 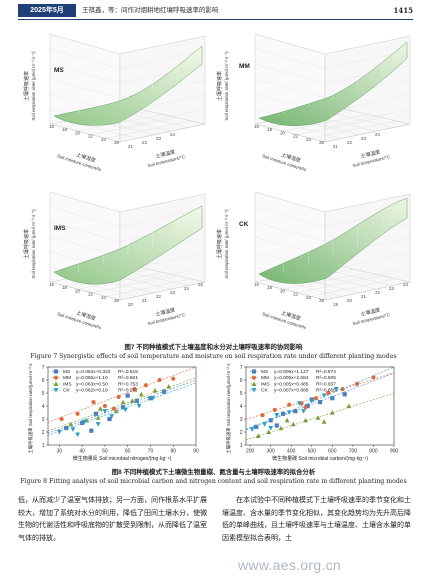 I want to click on x-axis-label: 微生物量碳 Soil microbial carbon/(mg·kg⁻¹), so click(x=320, y=458).